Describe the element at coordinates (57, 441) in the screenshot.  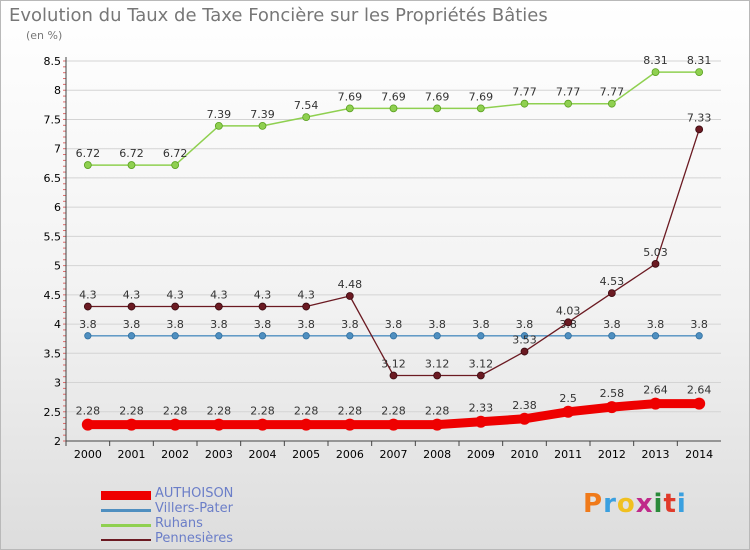
I see `y-tick-label: 2` at that location.